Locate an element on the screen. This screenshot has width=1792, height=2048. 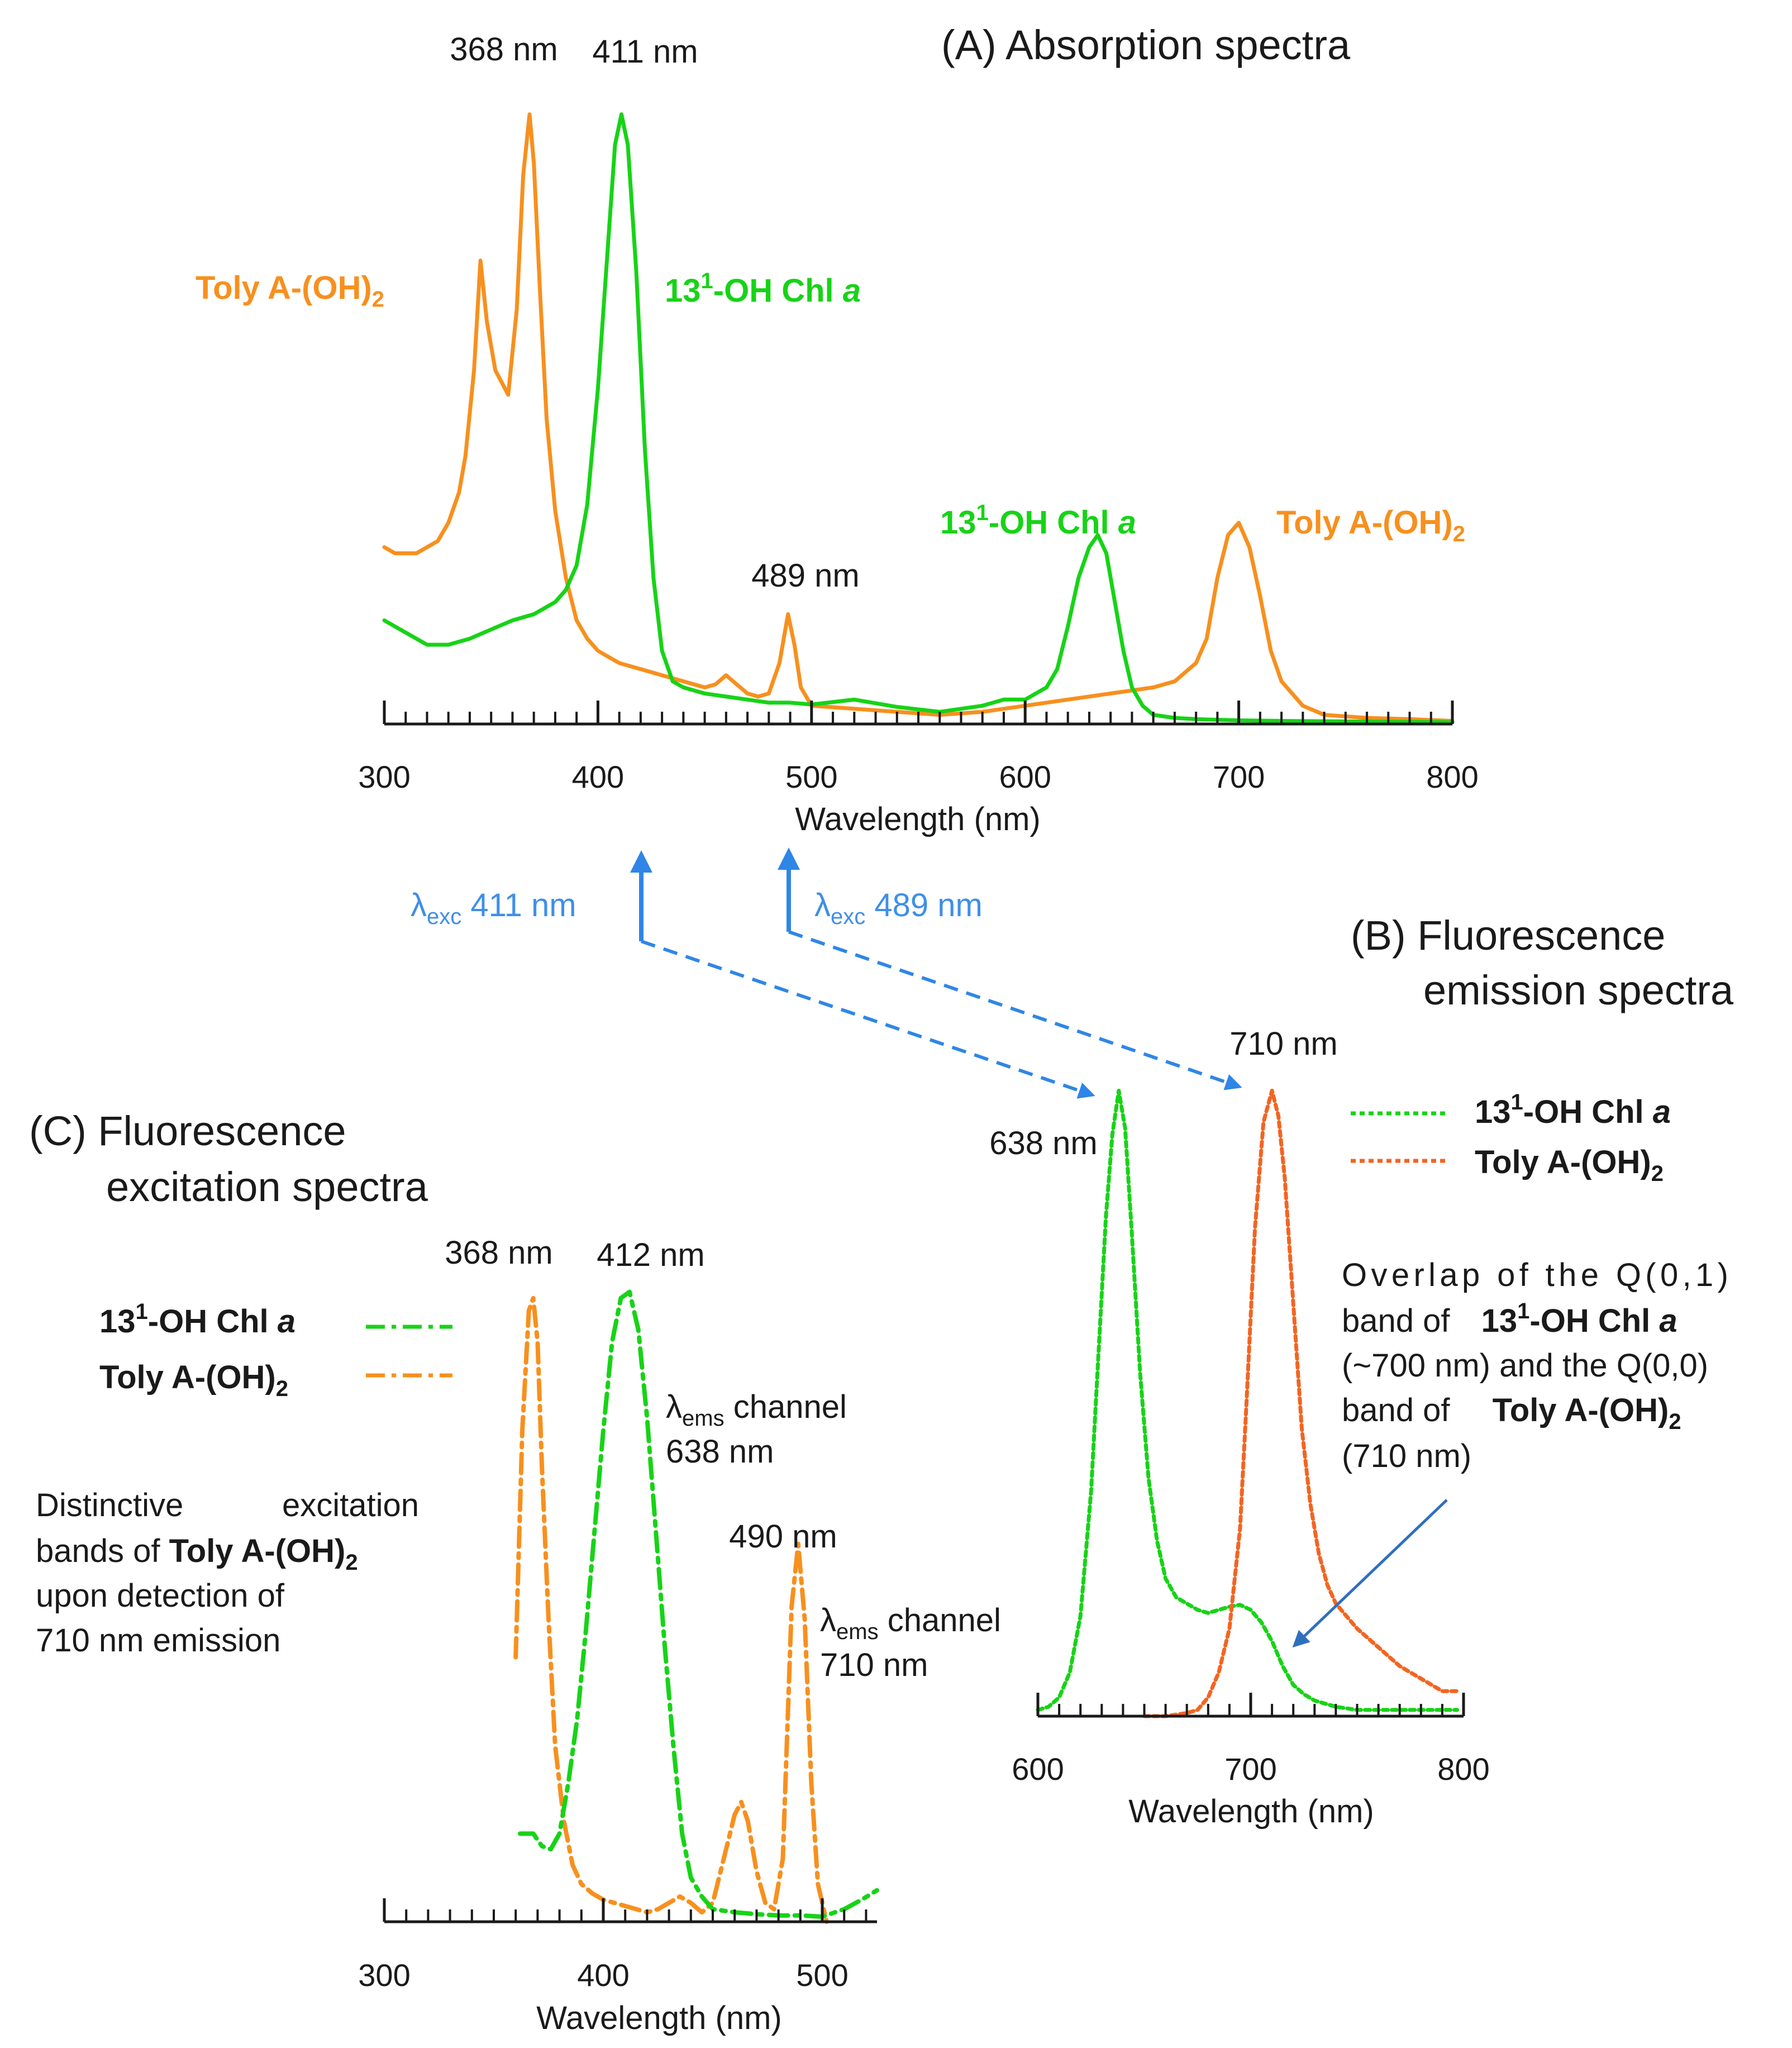
panel-c-title-line-2: excitation spectra is located at coordinates (267, 1187).